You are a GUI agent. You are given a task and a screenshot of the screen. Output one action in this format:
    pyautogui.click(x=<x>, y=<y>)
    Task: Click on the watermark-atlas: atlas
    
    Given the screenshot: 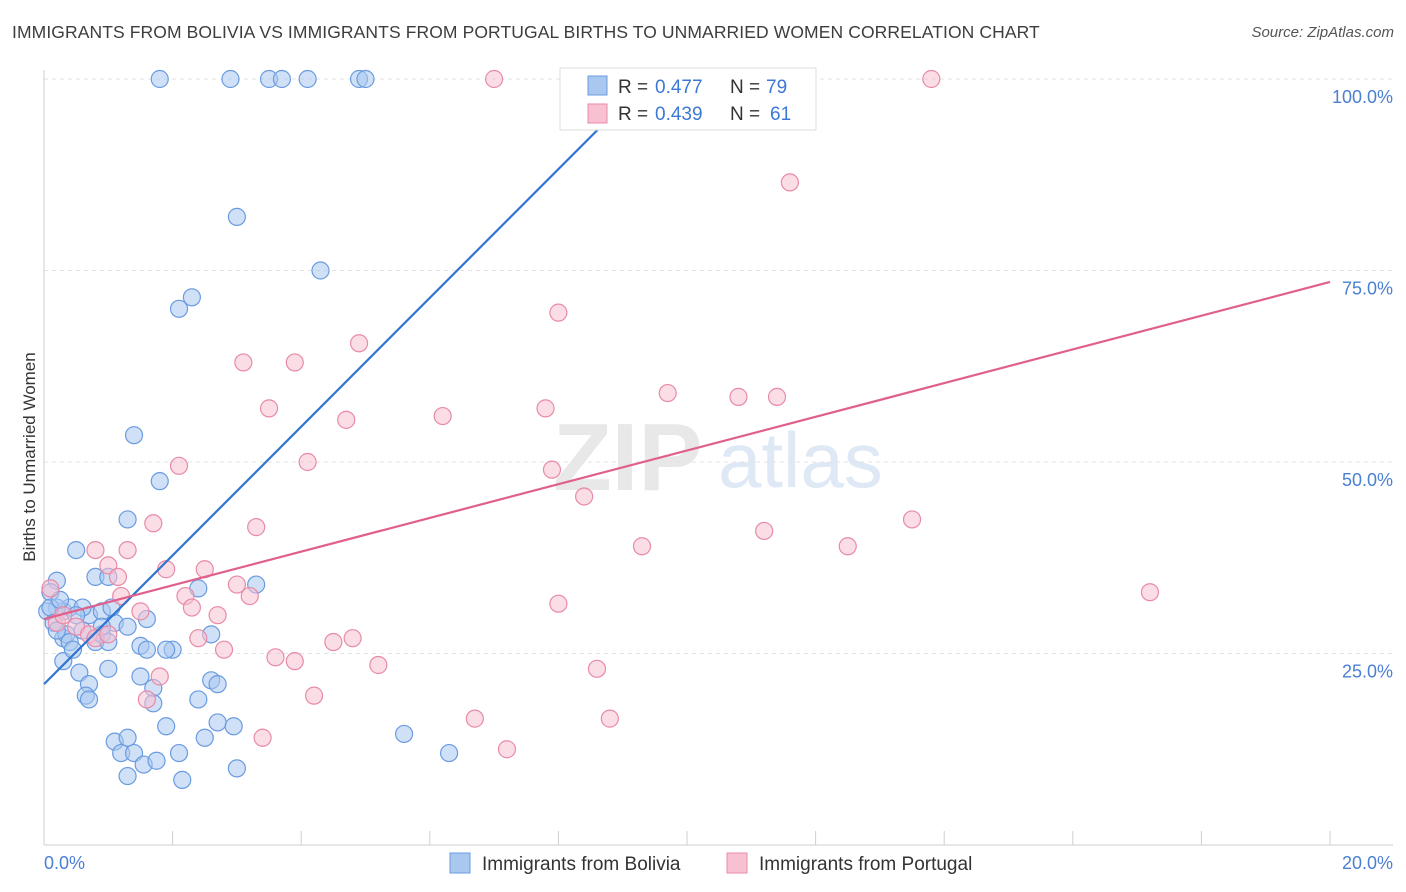 What is the action you would take?
    pyautogui.click(x=800, y=460)
    